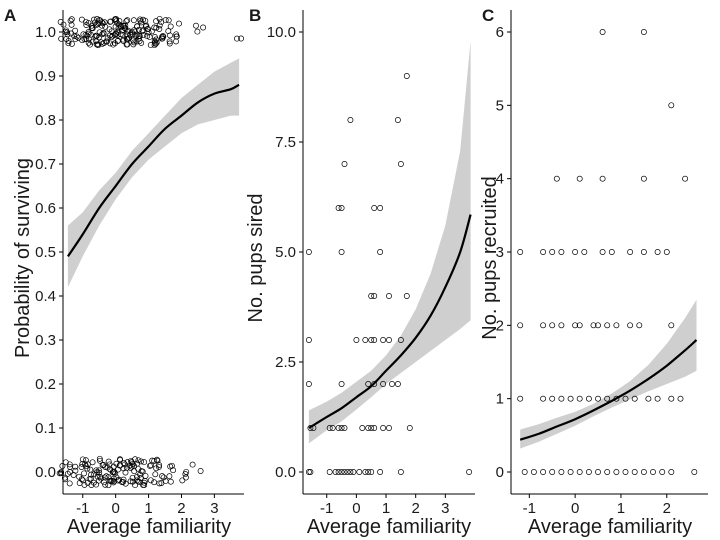 The width and height of the screenshot is (720, 540). Describe the element at coordinates (500, 472) in the screenshot. I see `y-tick-label: 0` at that location.